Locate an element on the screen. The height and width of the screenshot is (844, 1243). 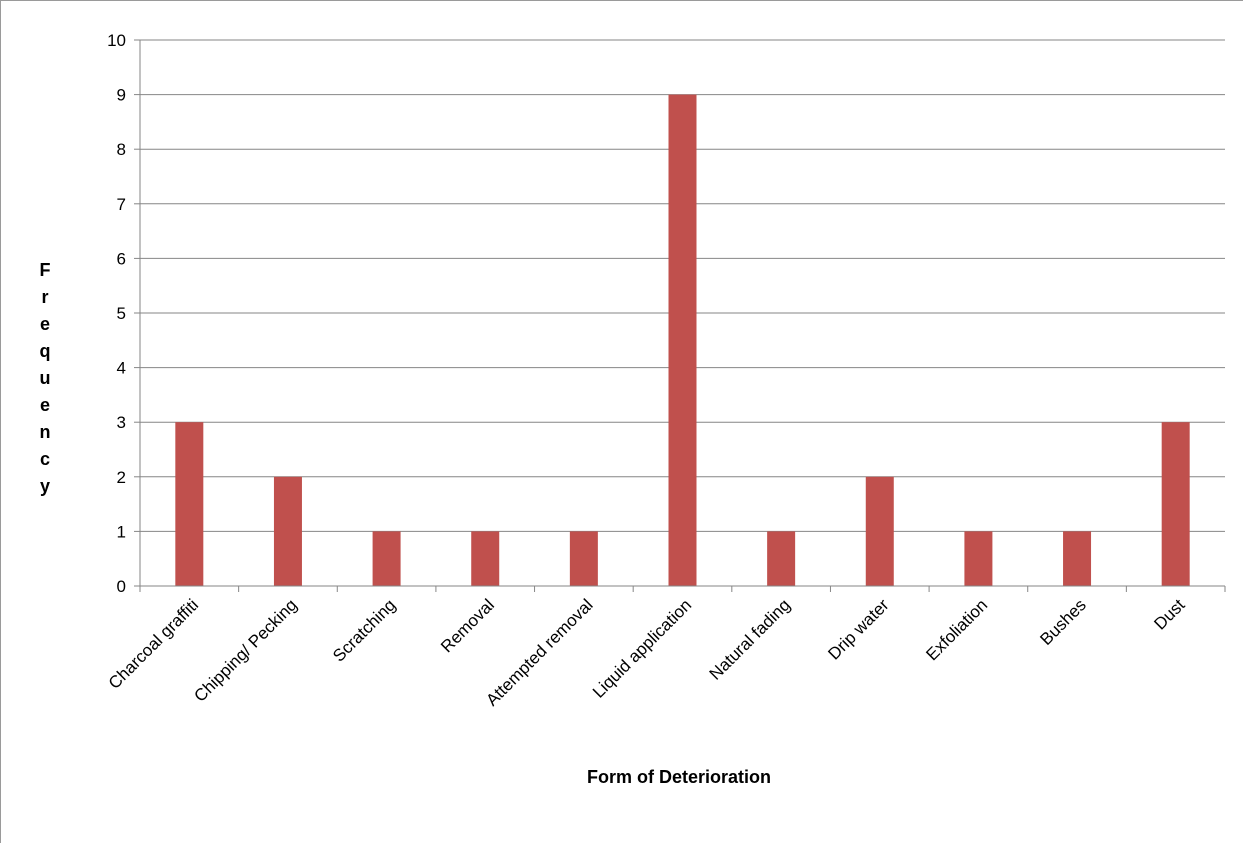
y-axis-title-letter: F is located at coordinates (45, 270).